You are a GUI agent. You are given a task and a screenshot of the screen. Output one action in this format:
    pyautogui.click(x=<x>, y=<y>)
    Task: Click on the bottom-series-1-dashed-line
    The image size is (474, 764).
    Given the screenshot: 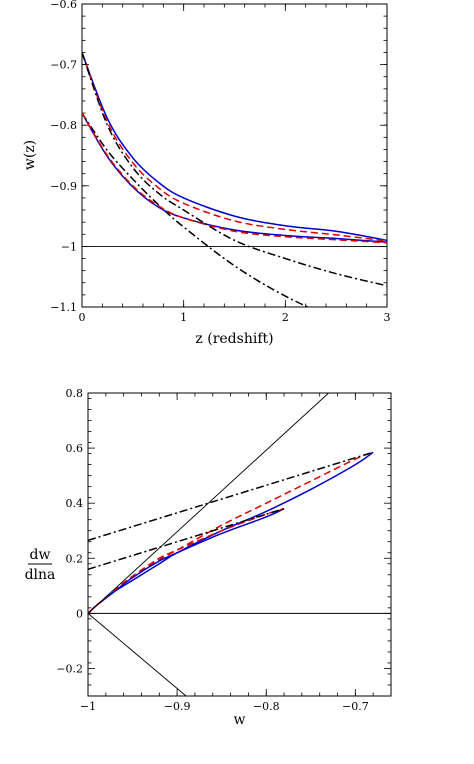 What is the action you would take?
    pyautogui.click(x=231, y=532)
    